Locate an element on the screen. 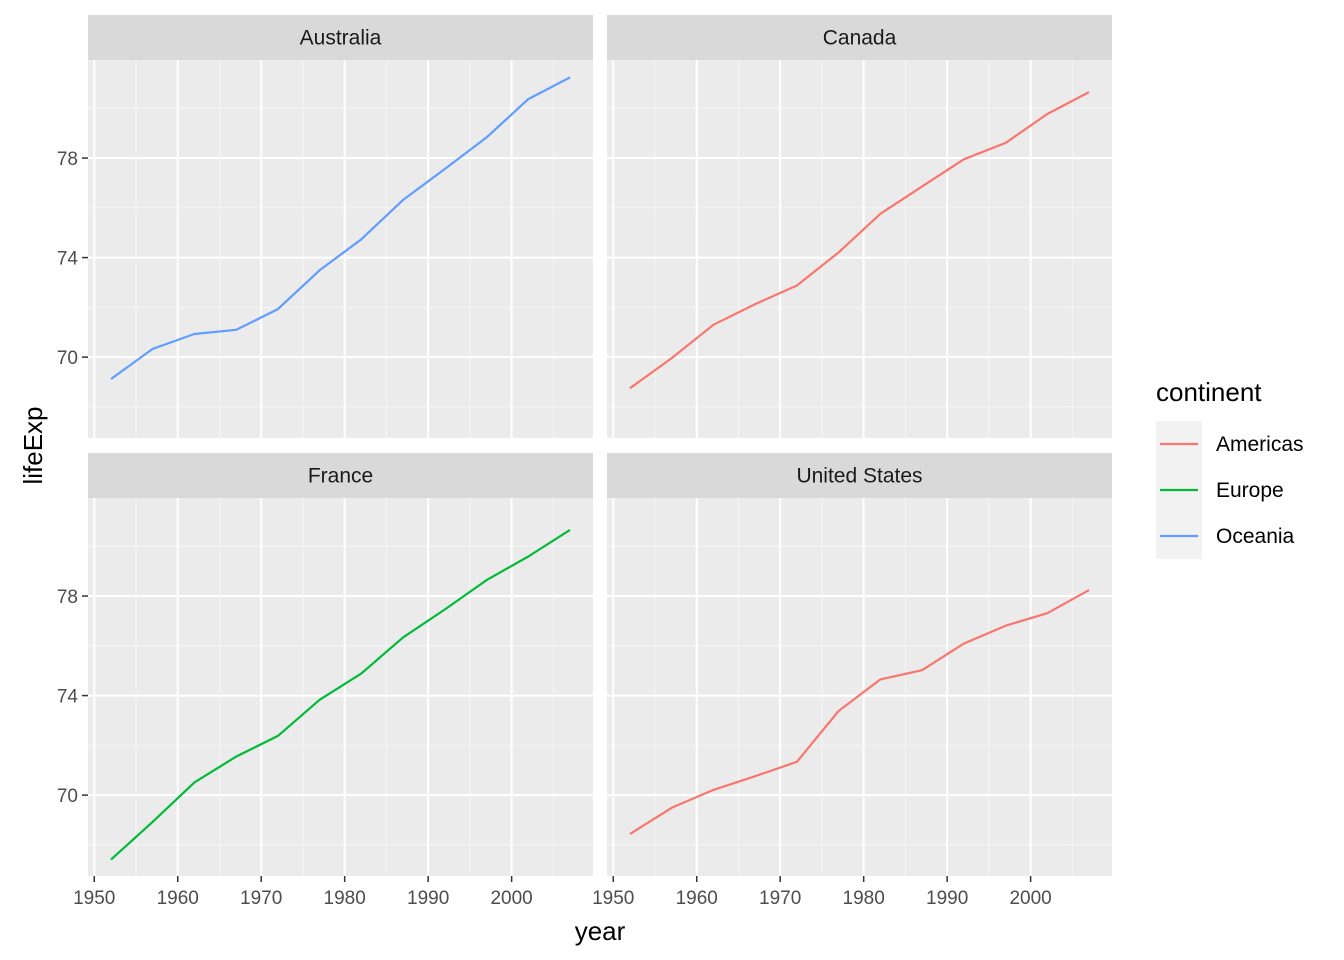 The height and width of the screenshot is (960, 1344). series-line-united-states is located at coordinates (859, 712).